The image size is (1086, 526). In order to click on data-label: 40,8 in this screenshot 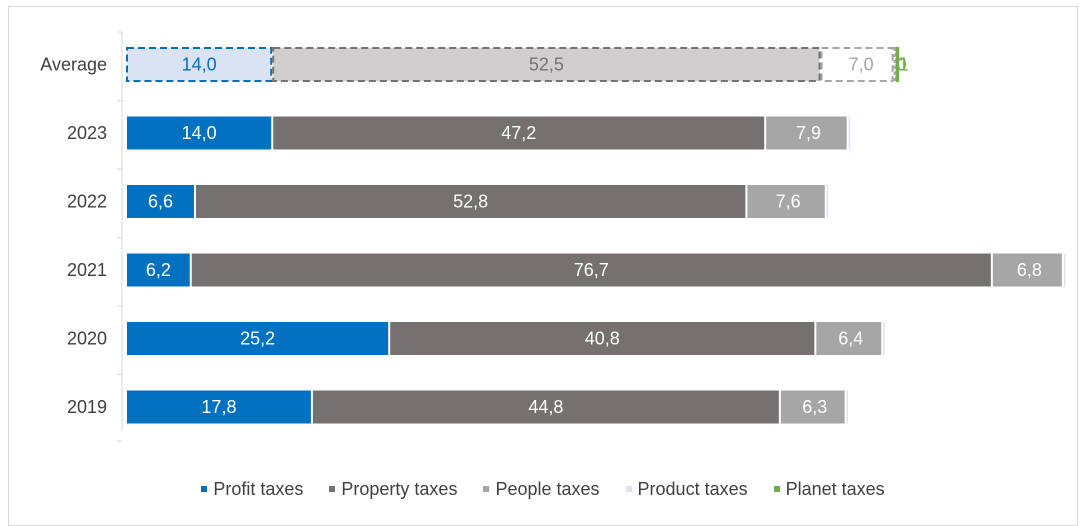, I will do `click(602, 339)`.